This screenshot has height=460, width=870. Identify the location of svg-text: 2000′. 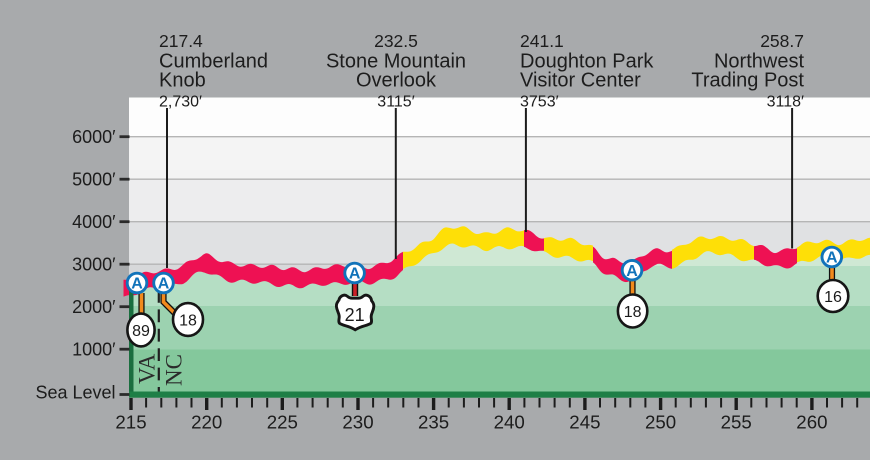
(94, 307).